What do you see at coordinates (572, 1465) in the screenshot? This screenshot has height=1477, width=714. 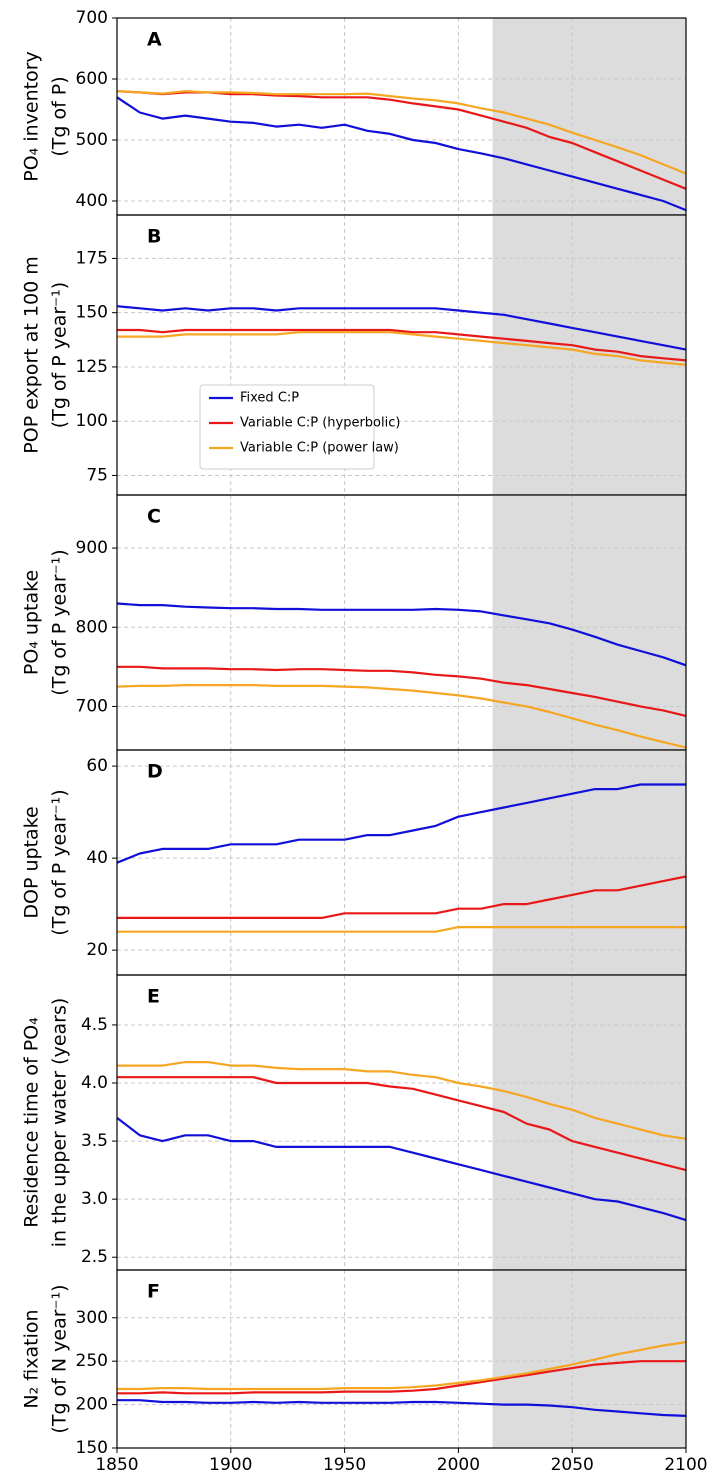 I see `x-tick-label: 2050` at bounding box center [572, 1465].